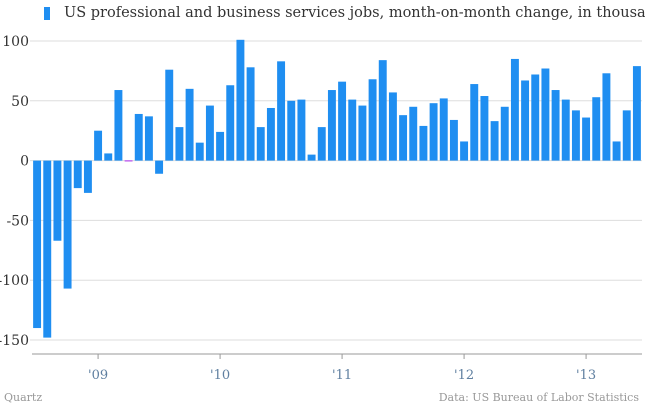 The width and height of the screenshot is (645, 407). I want to click on x-tick-label: '12, so click(464, 375).